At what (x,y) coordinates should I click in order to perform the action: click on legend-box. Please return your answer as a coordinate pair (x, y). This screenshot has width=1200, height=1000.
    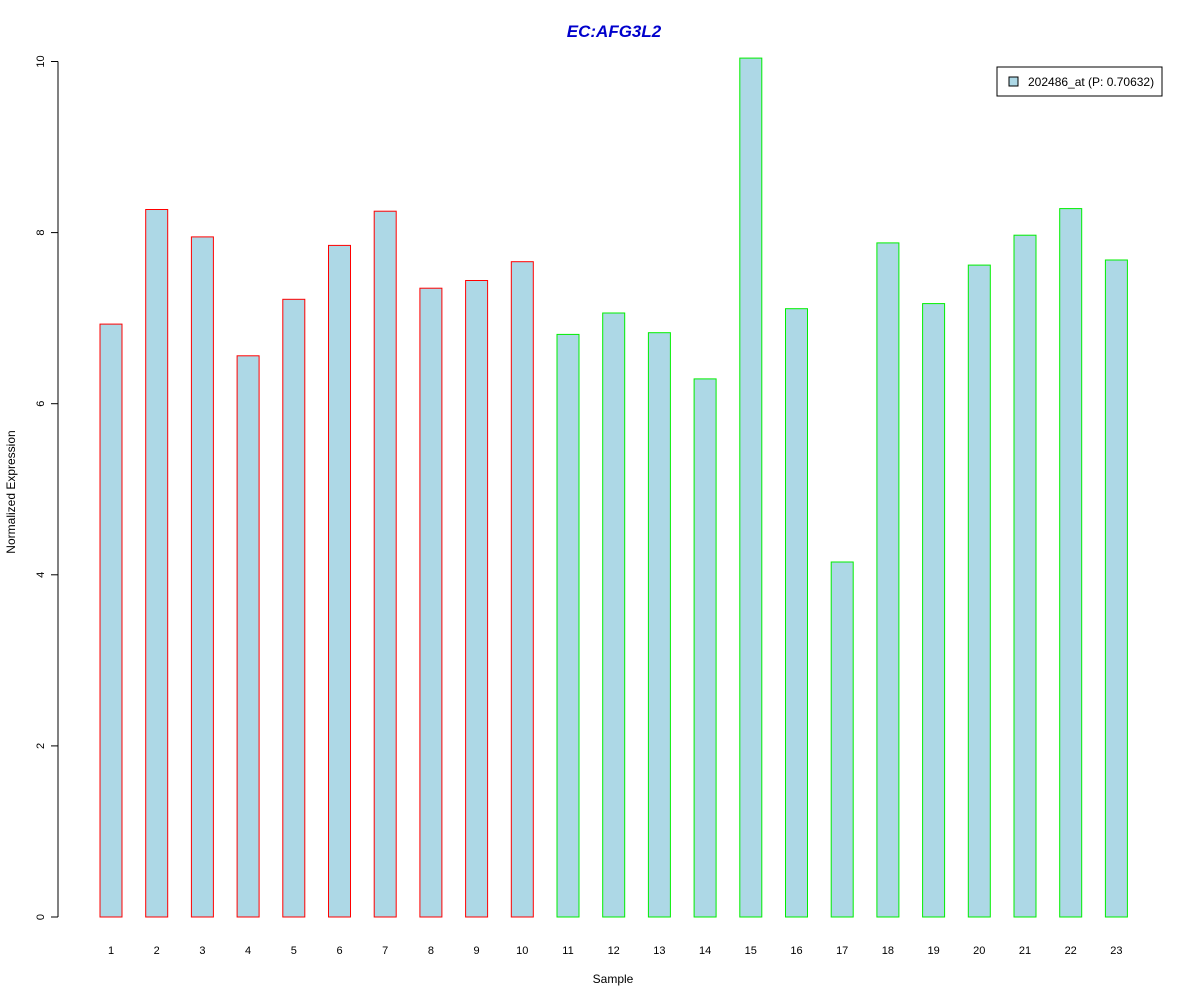
    Looking at the image, I should click on (1079, 81).